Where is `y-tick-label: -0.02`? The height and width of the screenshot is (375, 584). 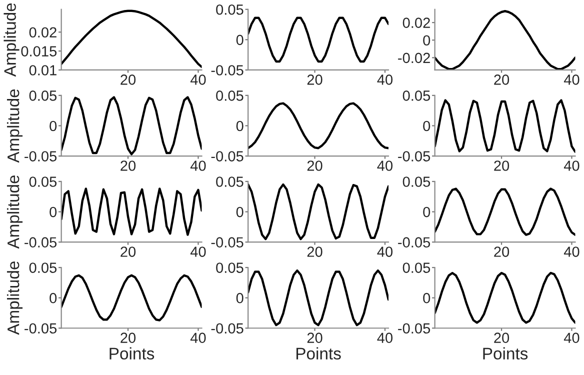 y-tick-label: -0.02 is located at coordinates (414, 58).